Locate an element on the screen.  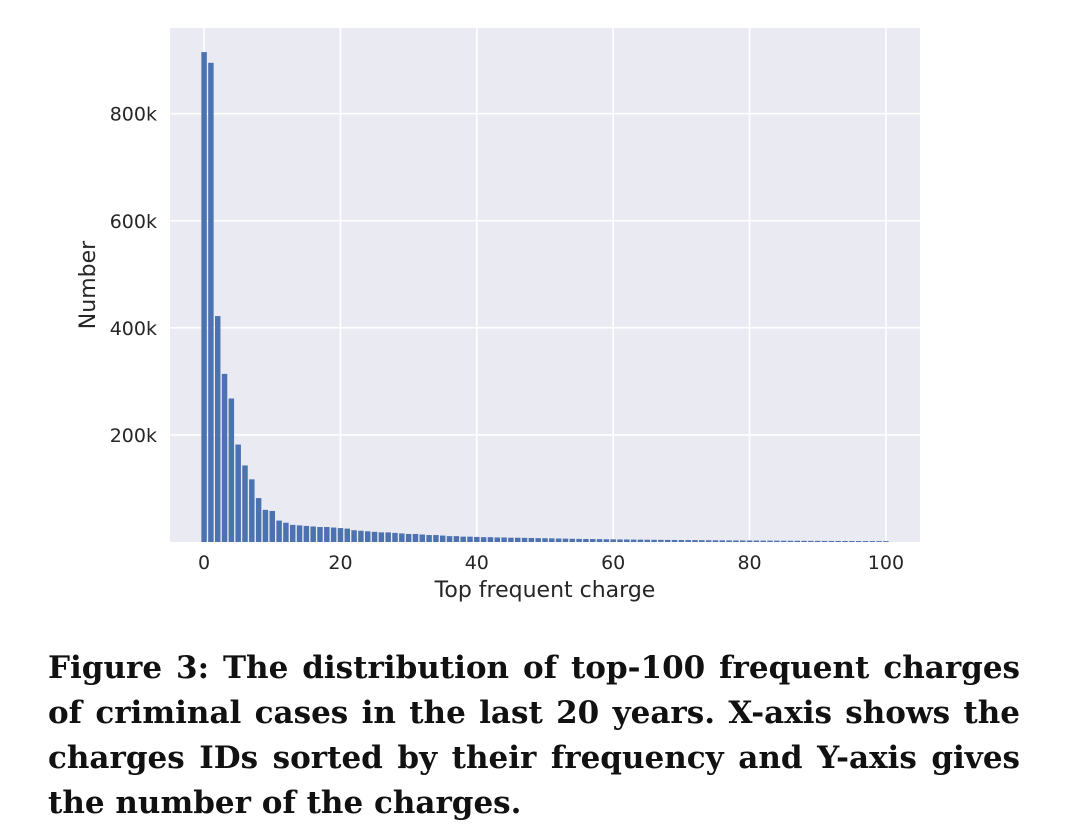
y-tick-labels: 200k 400k 600k 800k is located at coordinates (133, 275).